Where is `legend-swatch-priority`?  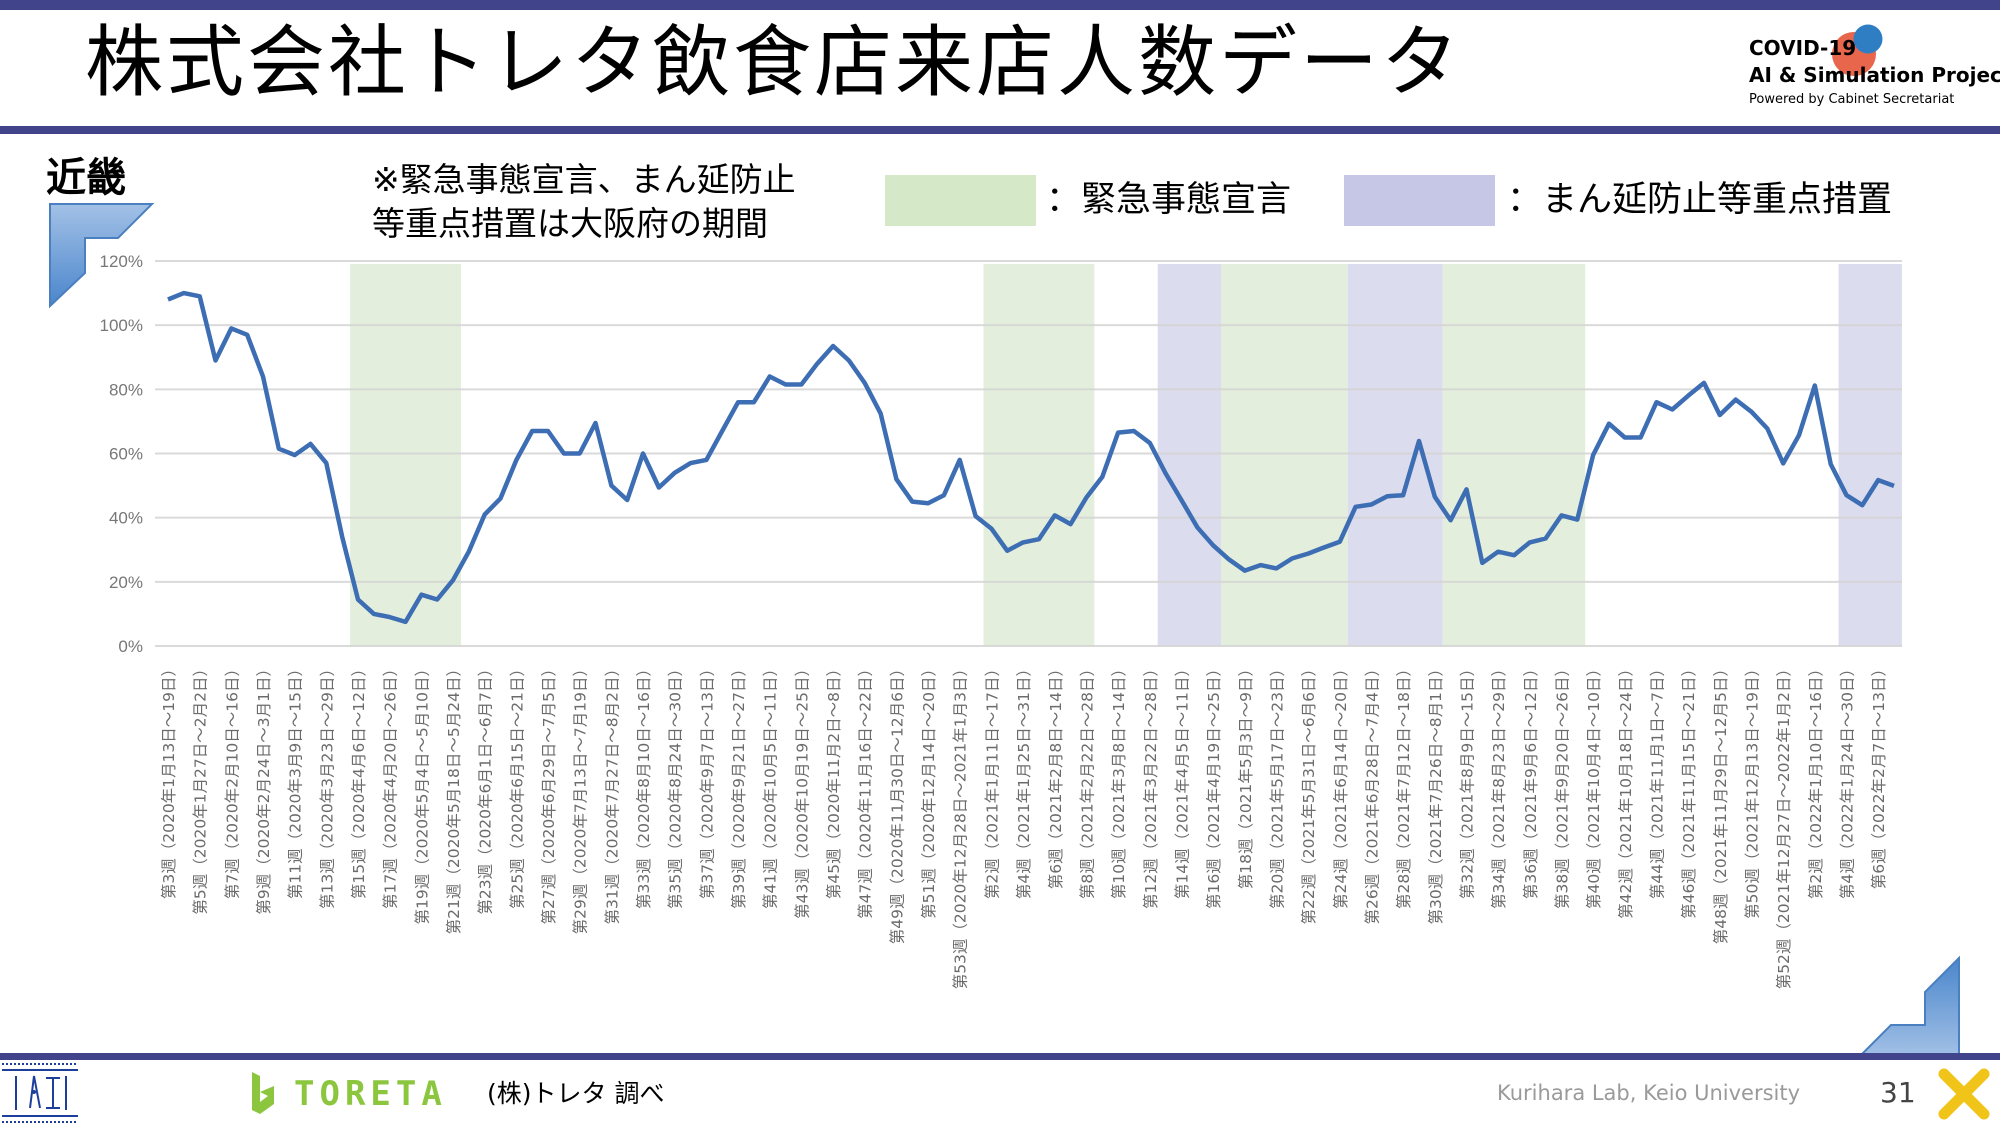
legend-swatch-priority is located at coordinates (1419, 200).